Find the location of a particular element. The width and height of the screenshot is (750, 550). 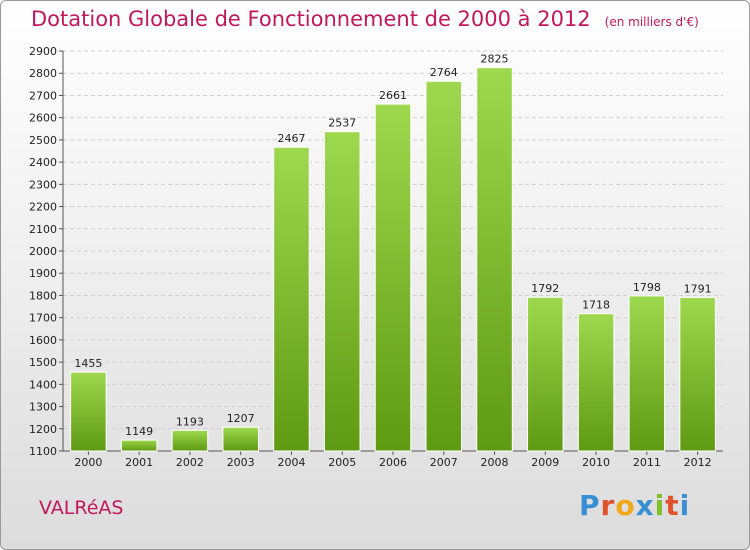

bar-2006 is located at coordinates (393, 277).